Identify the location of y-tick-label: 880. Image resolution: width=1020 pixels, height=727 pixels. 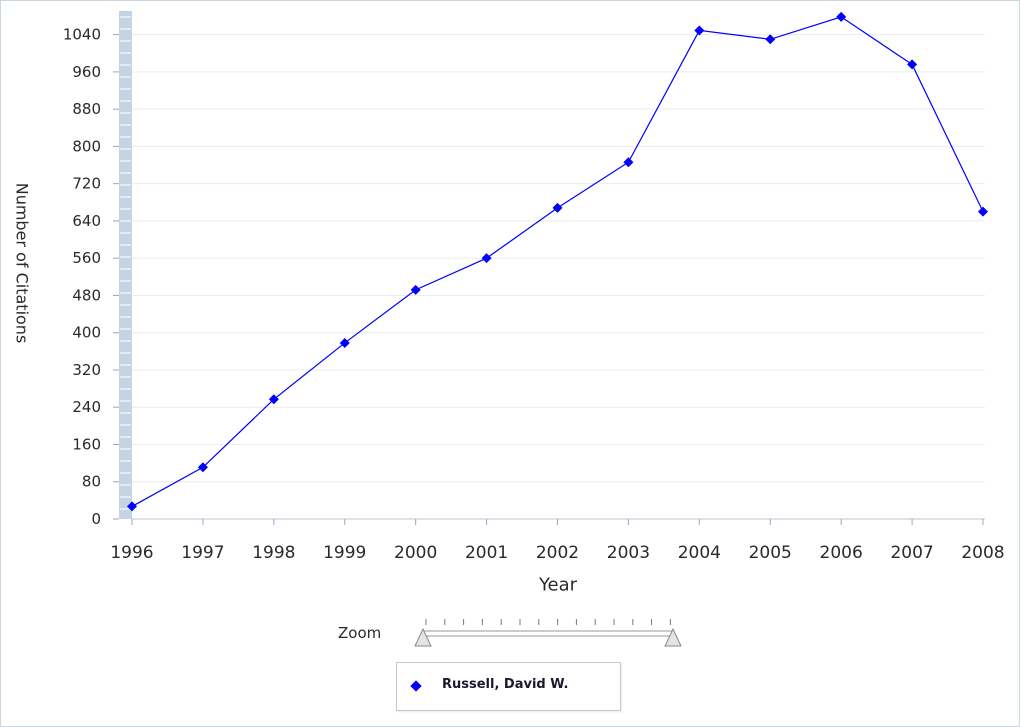
(86, 109).